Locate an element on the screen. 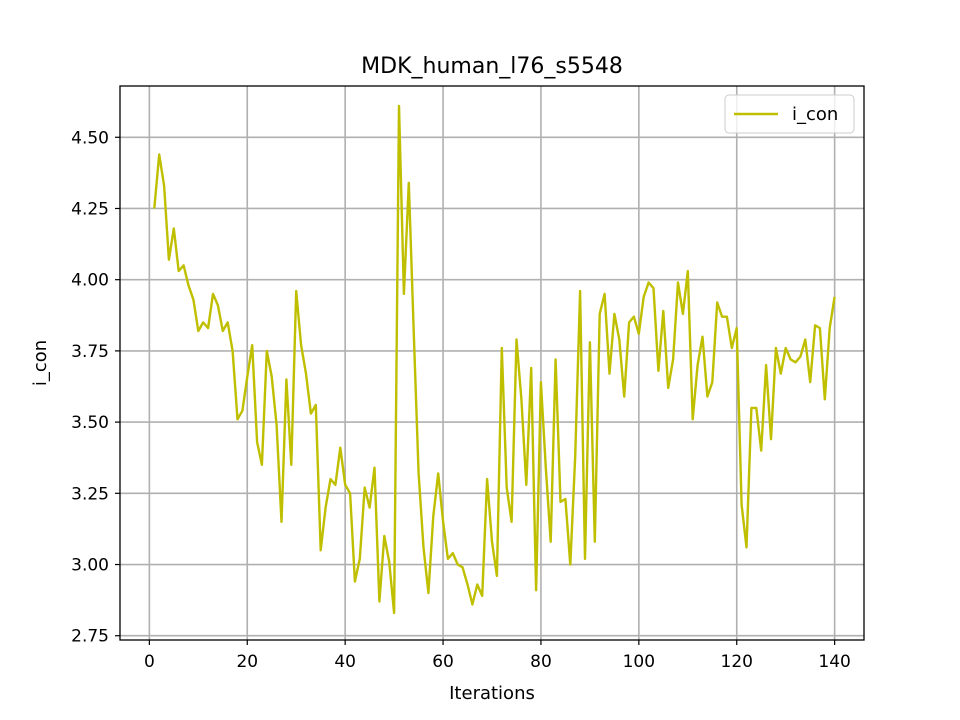 The image size is (960, 720). y-tick-label: 3.00 is located at coordinates (90, 566).